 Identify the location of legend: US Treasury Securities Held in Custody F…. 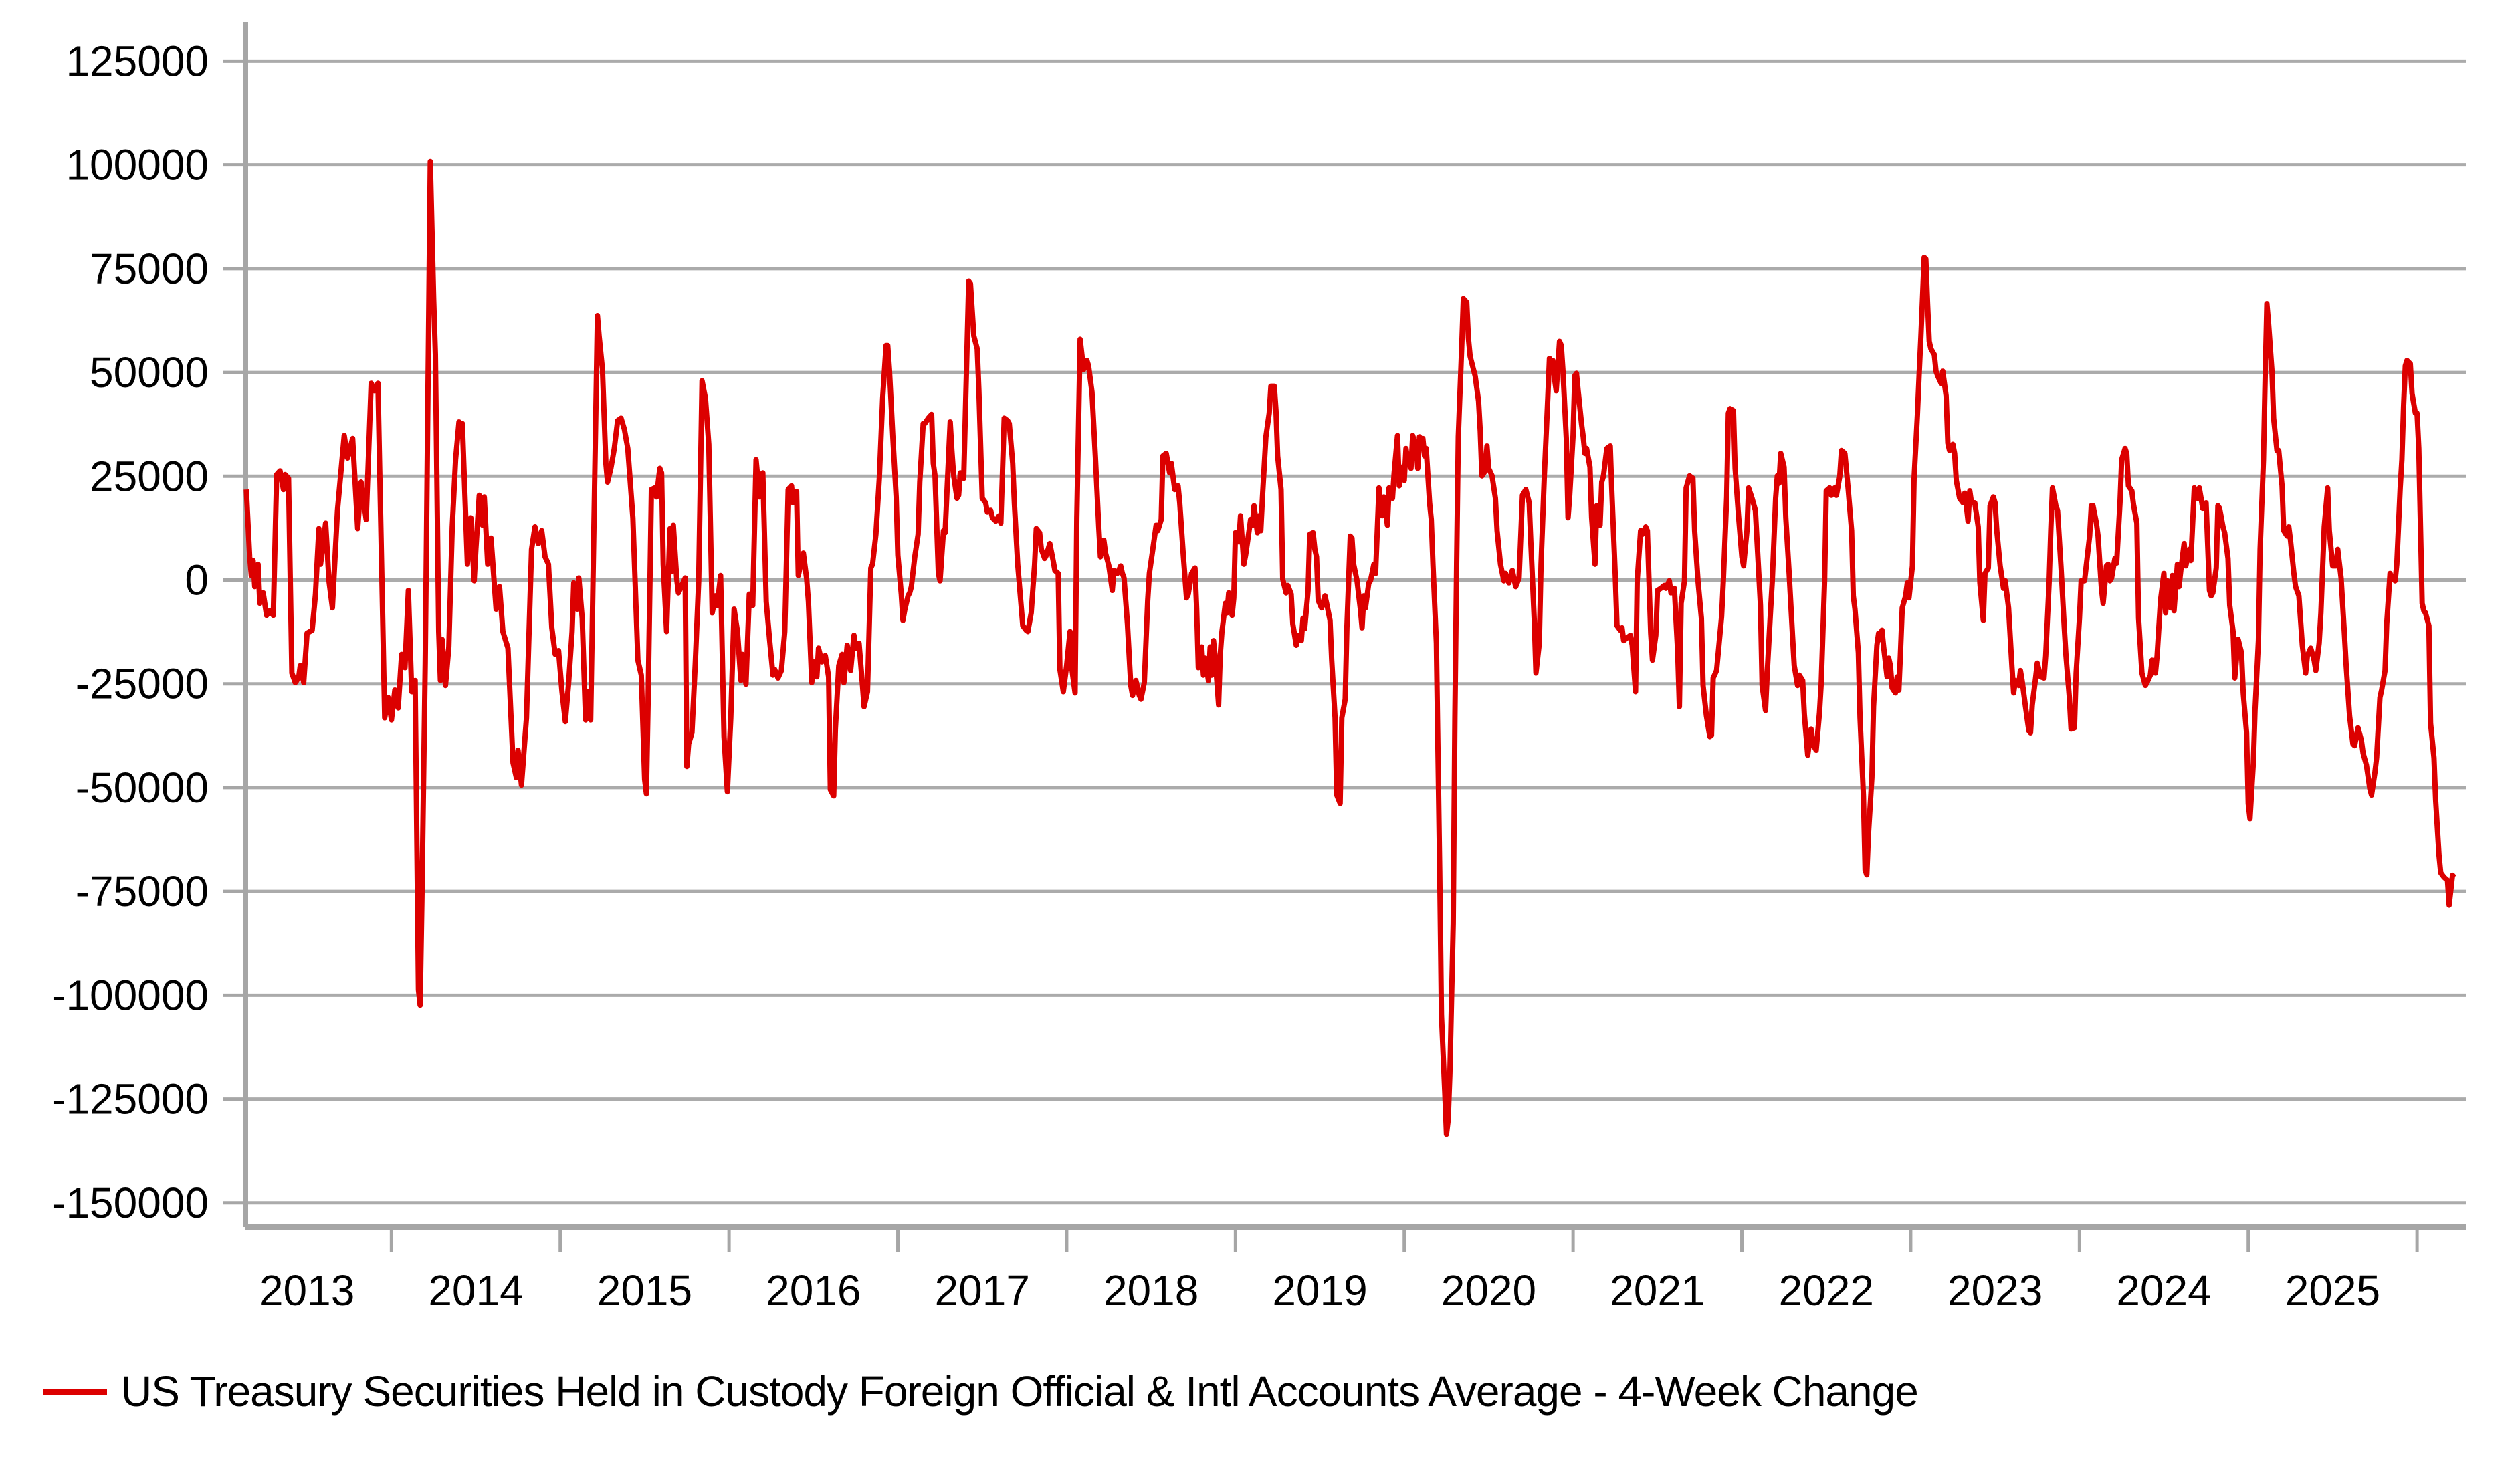
(981, 1391).